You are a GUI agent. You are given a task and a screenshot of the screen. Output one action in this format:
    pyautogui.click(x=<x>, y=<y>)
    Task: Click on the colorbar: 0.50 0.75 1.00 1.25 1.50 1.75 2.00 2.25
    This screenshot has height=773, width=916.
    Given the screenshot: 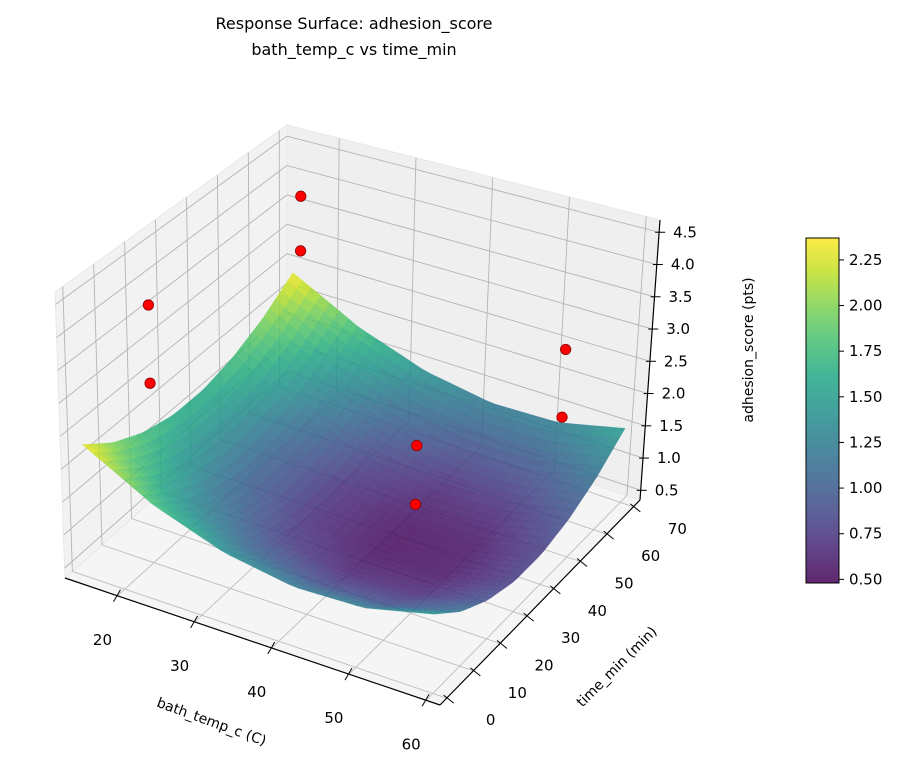 What is the action you would take?
    pyautogui.click(x=843, y=412)
    